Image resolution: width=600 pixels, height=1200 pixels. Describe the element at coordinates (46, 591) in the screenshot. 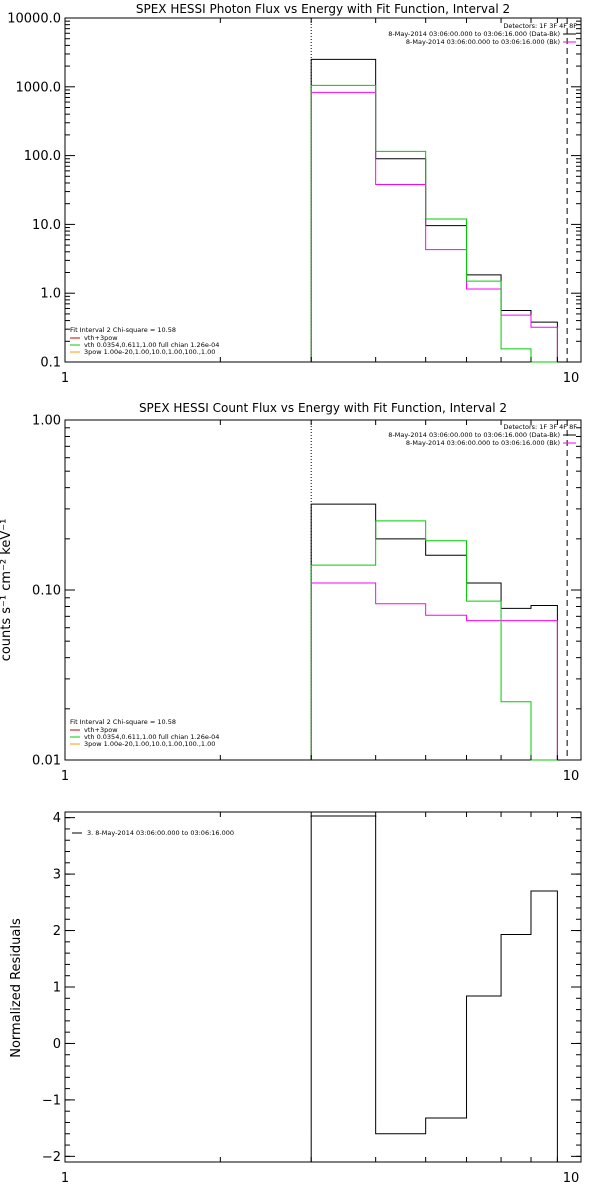

I see `count-y-tick-label-1: 0.10` at that location.